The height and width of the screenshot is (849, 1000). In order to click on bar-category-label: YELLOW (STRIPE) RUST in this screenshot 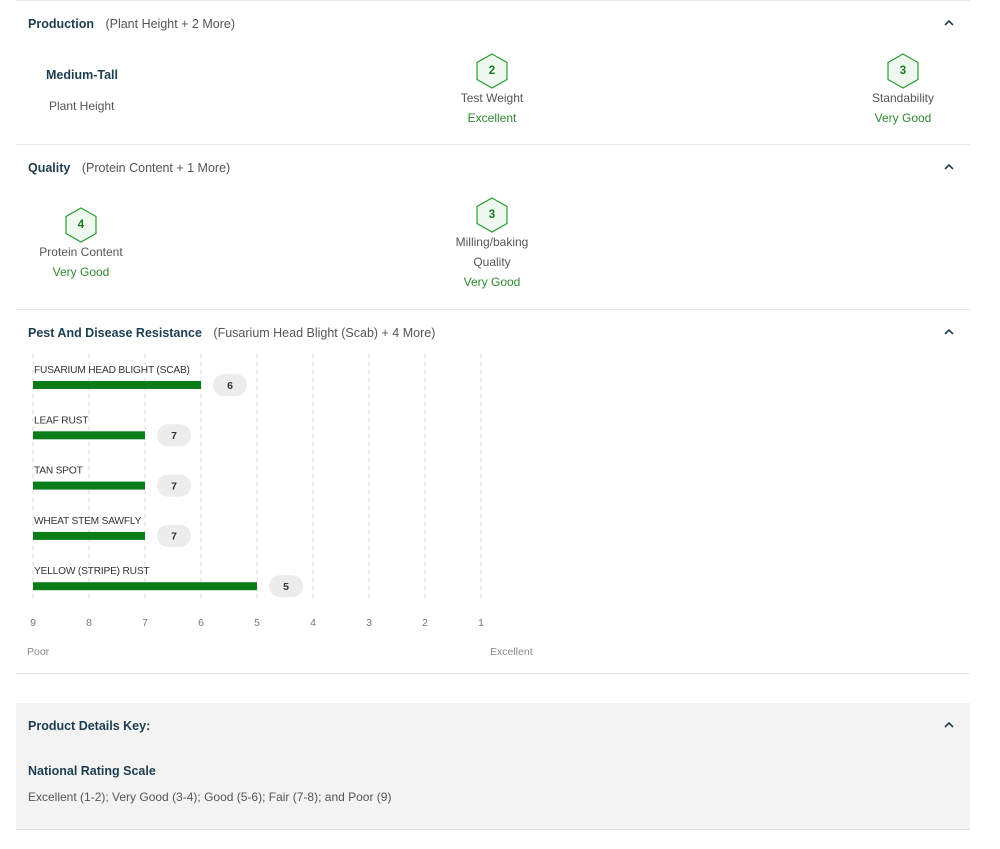, I will do `click(91, 571)`.